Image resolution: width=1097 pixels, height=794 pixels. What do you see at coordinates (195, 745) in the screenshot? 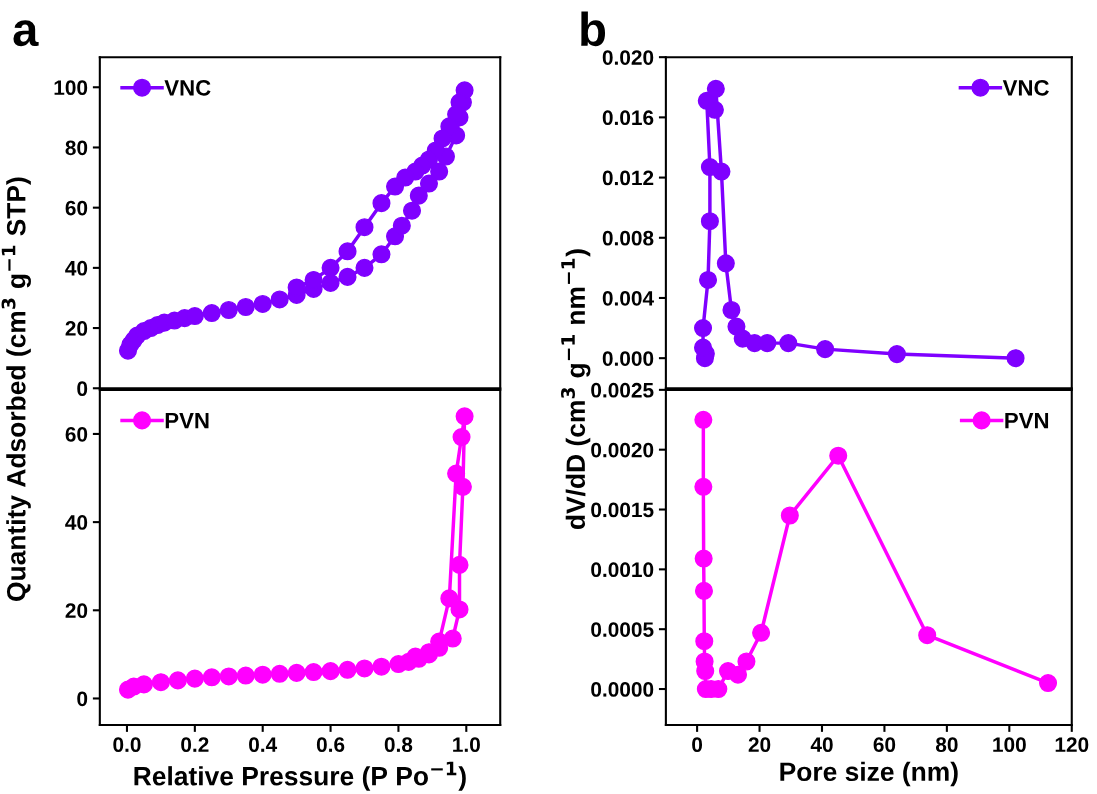
I see `x-tick-label: 0.2` at bounding box center [195, 745].